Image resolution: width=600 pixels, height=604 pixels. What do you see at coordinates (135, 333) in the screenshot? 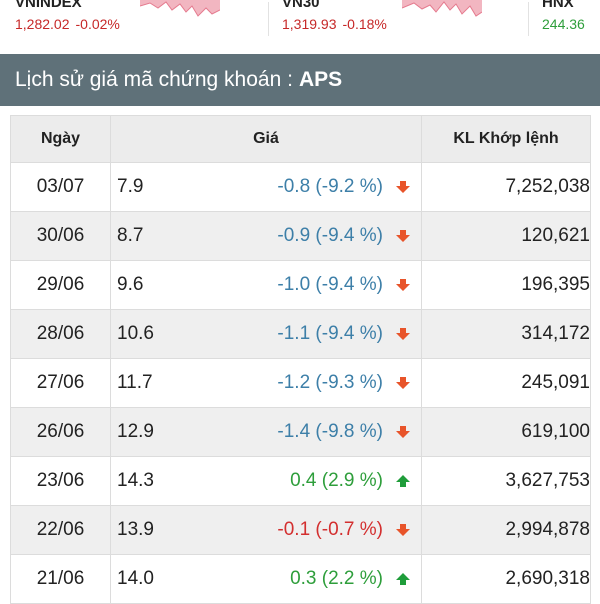
I see `price-value: 10.6` at bounding box center [135, 333].